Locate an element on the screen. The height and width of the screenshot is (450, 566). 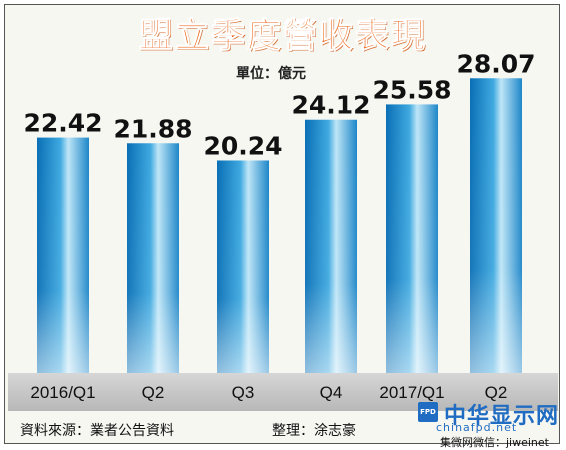
editor-credit: 整理：涂志豪 is located at coordinates (314, 431).